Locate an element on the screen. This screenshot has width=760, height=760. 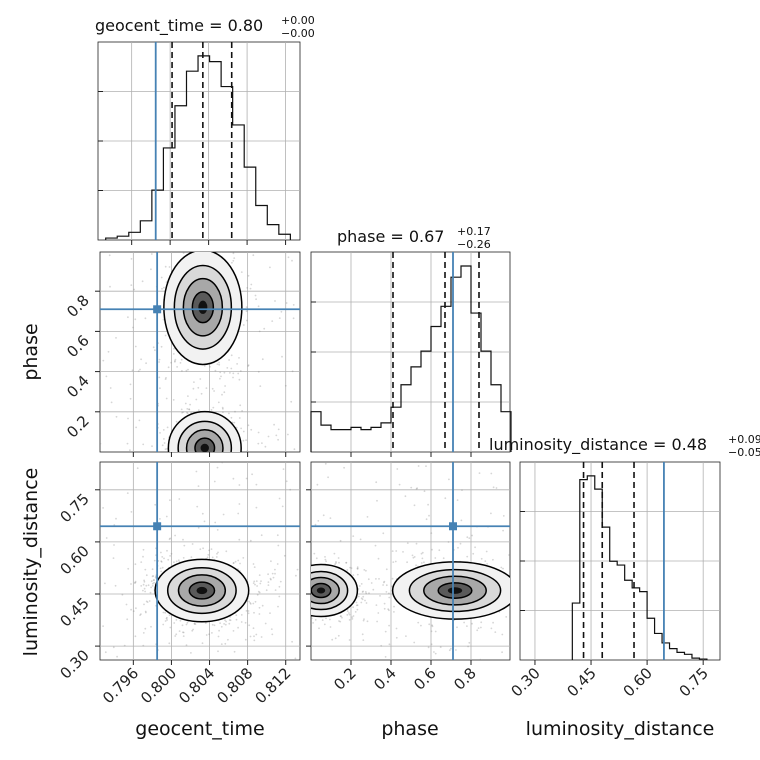
xtick-label-C-0: 0.2 is located at coordinates (345, 679).